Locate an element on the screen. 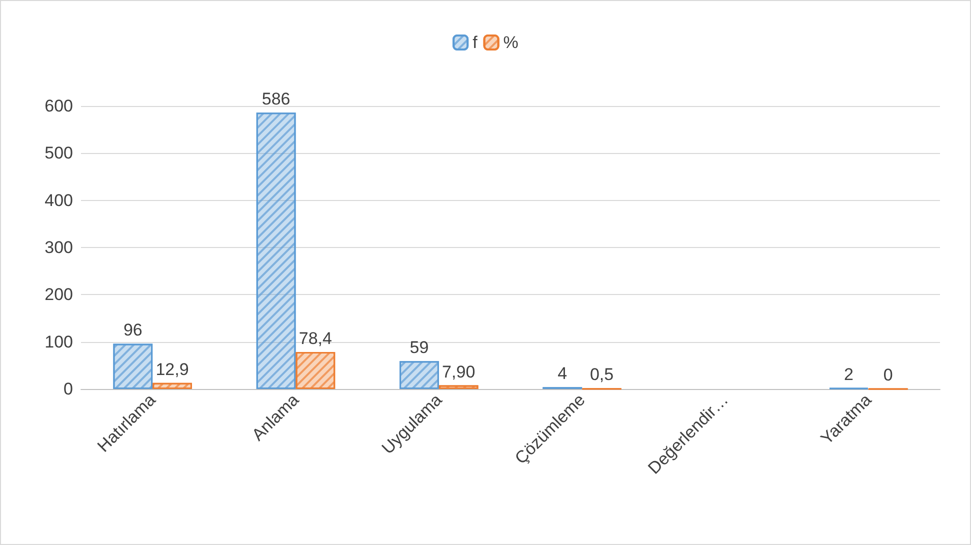 Image resolution: width=971 pixels, height=545 pixels. legend-label: % is located at coordinates (510, 42).